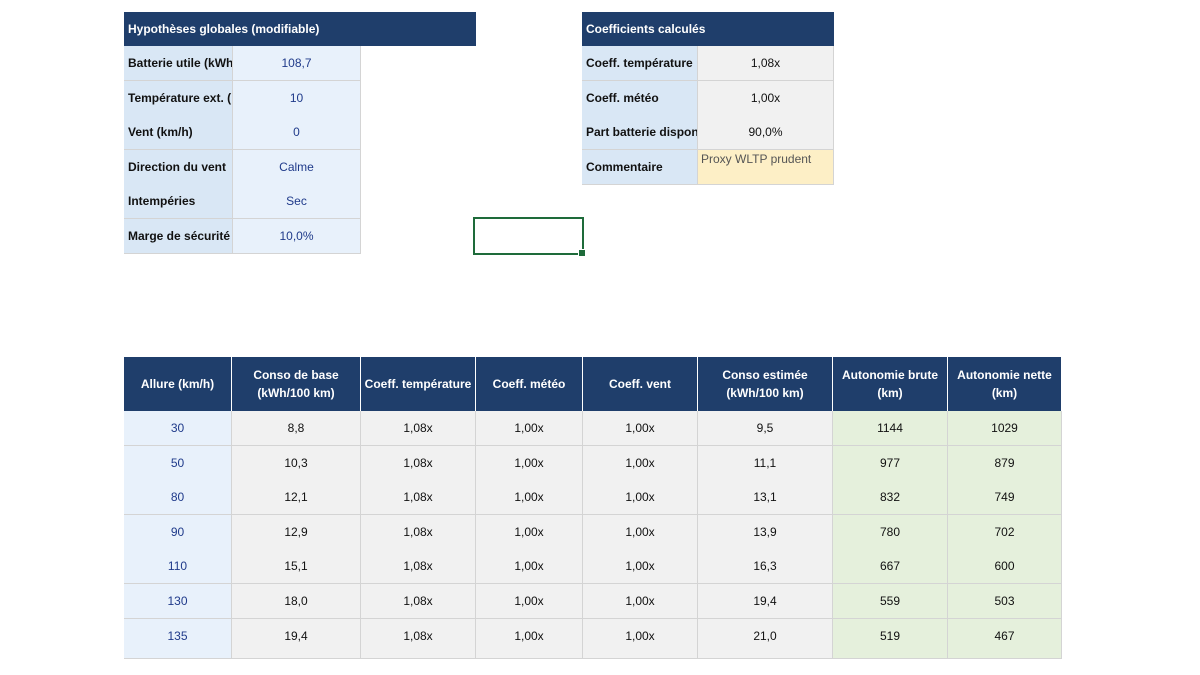 The image size is (1200, 675). Describe the element at coordinates (765, 532) in the screenshot. I see `table-cell: 13,9` at that location.